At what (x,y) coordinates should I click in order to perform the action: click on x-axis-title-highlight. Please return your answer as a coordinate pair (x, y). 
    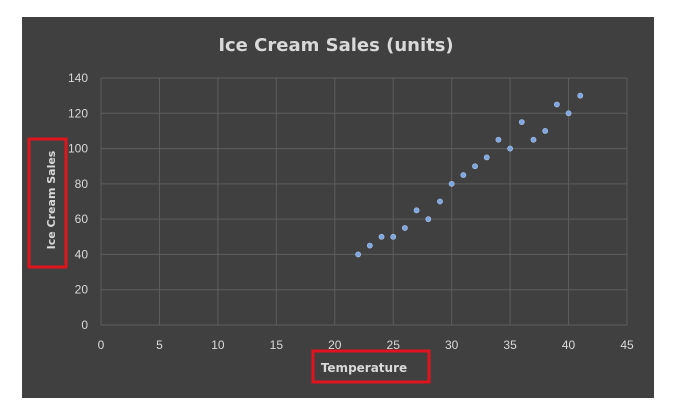
    Looking at the image, I should click on (371, 366).